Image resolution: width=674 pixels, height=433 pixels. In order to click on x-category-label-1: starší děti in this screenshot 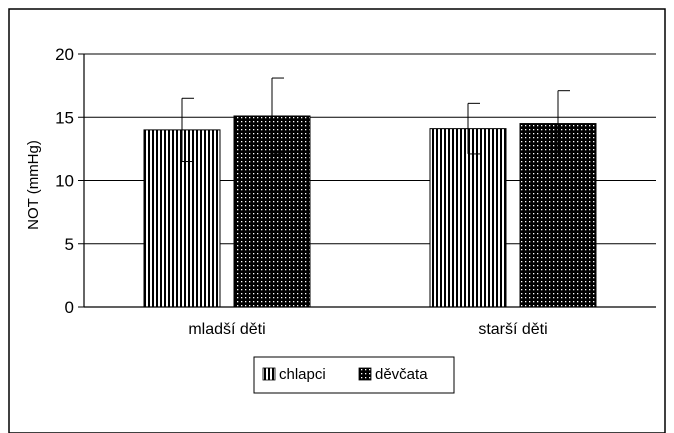, I will do `click(512, 329)`.